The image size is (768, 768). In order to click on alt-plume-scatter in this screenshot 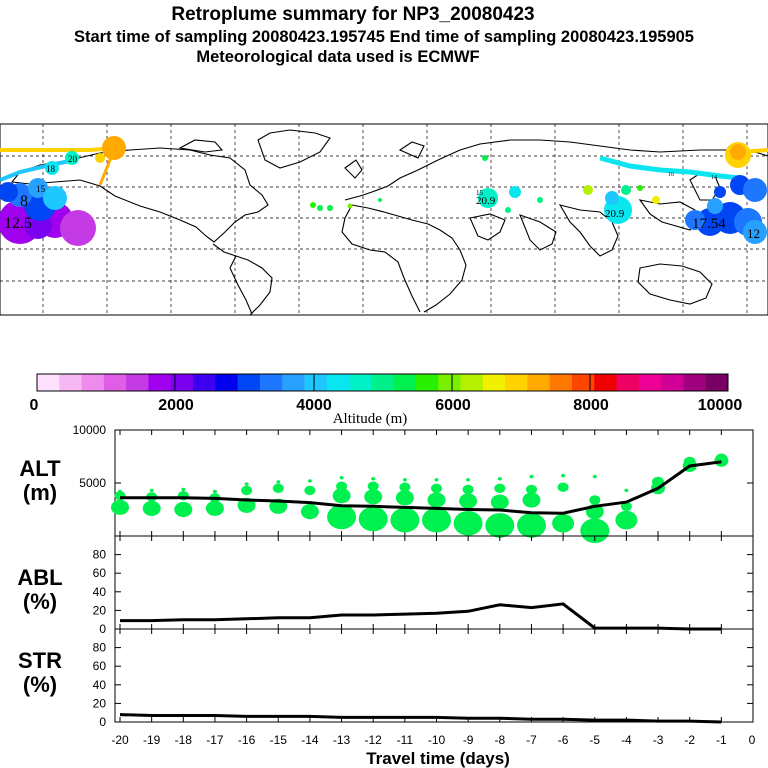, I will do `click(420, 498)`.